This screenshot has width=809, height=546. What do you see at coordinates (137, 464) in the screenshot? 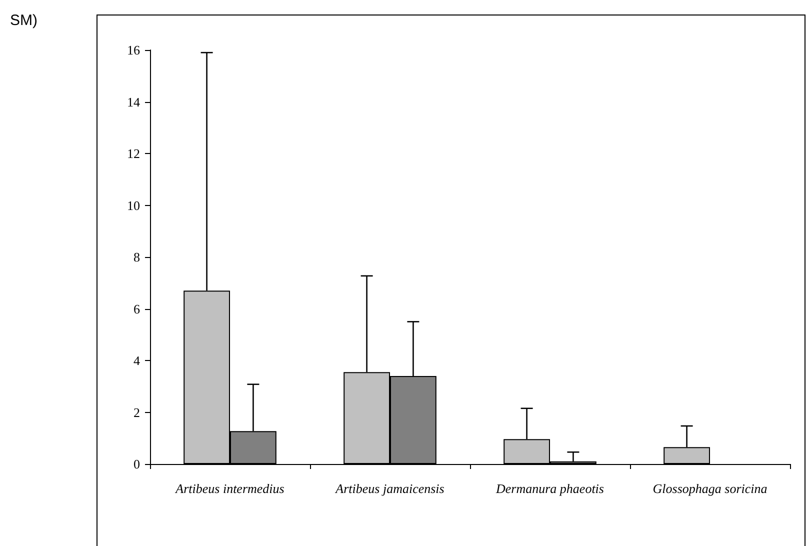
I see `y-tick-label: 0` at bounding box center [137, 464].